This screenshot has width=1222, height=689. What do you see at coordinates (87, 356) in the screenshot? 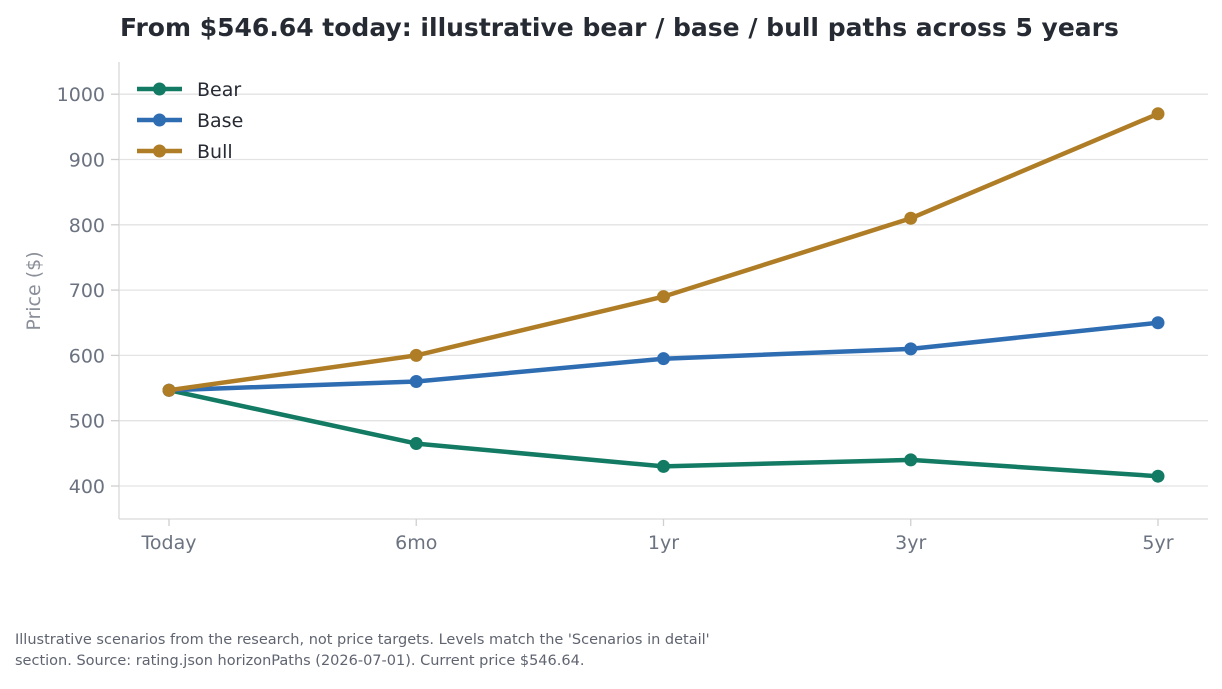
I see `y-tick-label: 600` at bounding box center [87, 356].